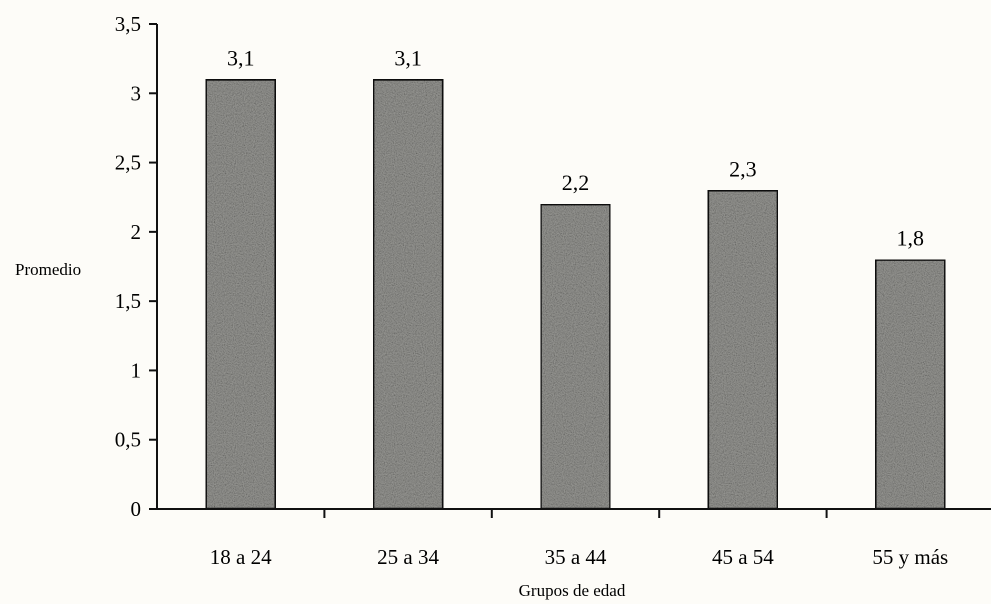  I want to click on y-tick-label-1: 0,5, so click(128, 440).